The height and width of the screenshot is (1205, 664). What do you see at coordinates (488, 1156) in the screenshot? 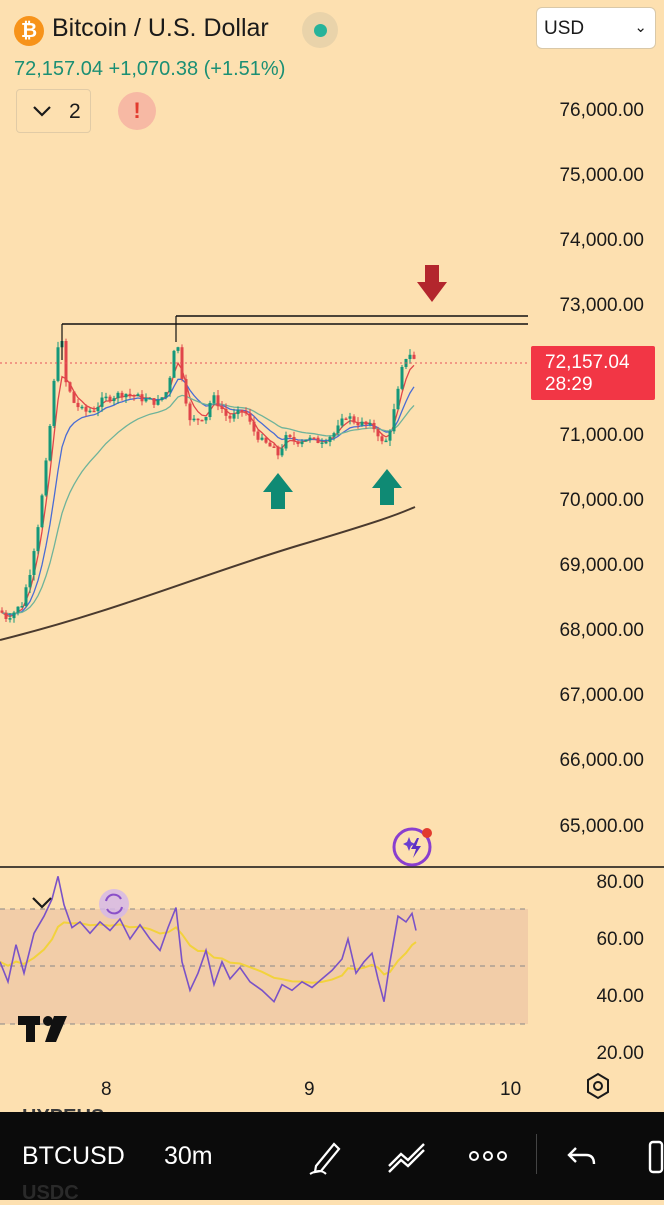
I see `more-dots-icon` at bounding box center [488, 1156].